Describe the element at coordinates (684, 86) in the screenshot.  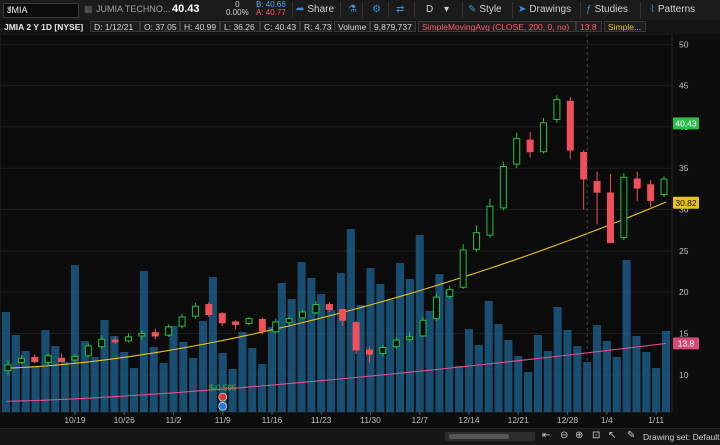
I see `y-tick-label: 45` at that location.